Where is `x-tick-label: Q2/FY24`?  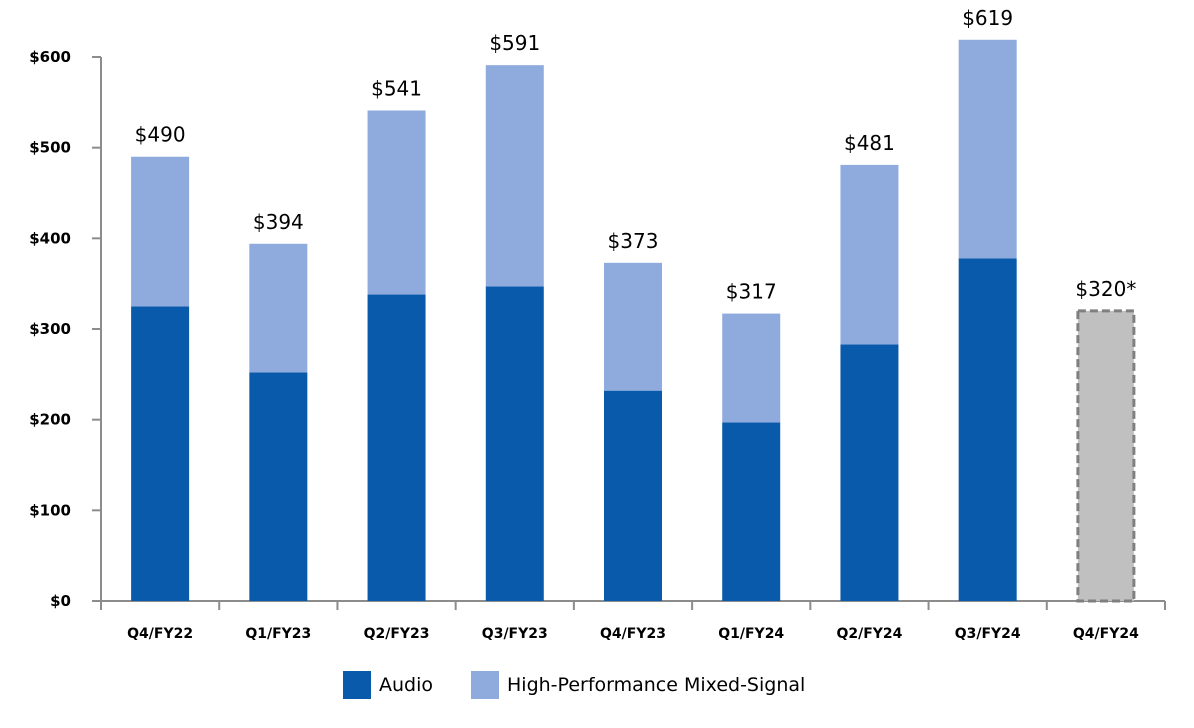 x-tick-label: Q2/FY24 is located at coordinates (869, 634).